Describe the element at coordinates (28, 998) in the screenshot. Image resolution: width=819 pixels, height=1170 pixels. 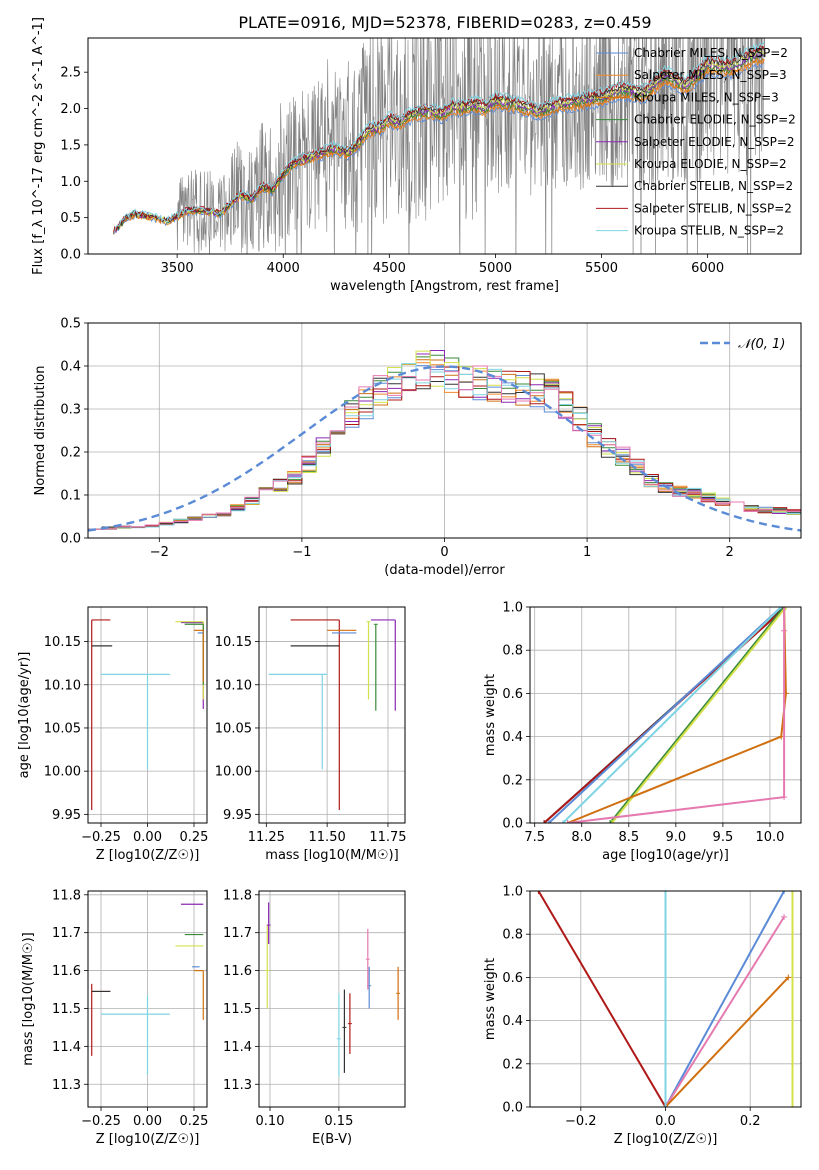
I see `y-axis-label: mass [log10(M/M☉)]` at that location.